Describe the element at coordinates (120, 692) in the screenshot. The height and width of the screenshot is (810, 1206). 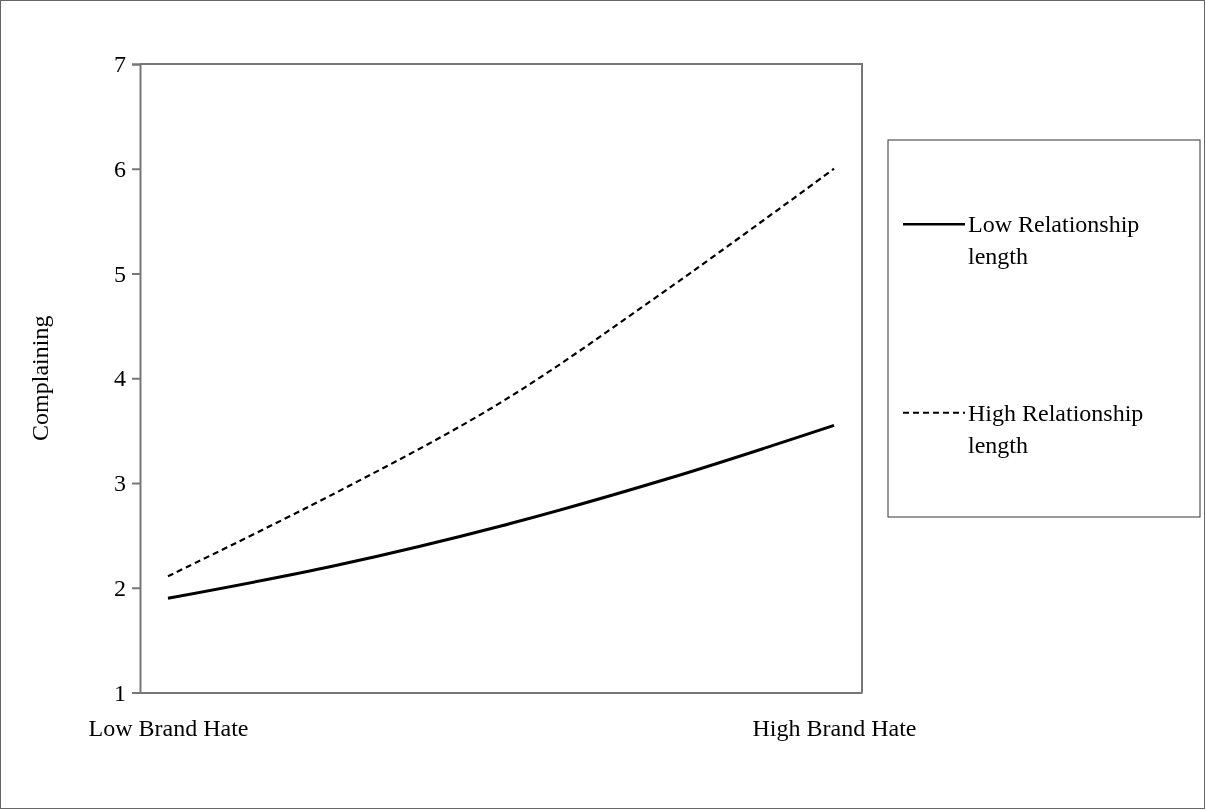
I see `y-tick-label: 1` at that location.